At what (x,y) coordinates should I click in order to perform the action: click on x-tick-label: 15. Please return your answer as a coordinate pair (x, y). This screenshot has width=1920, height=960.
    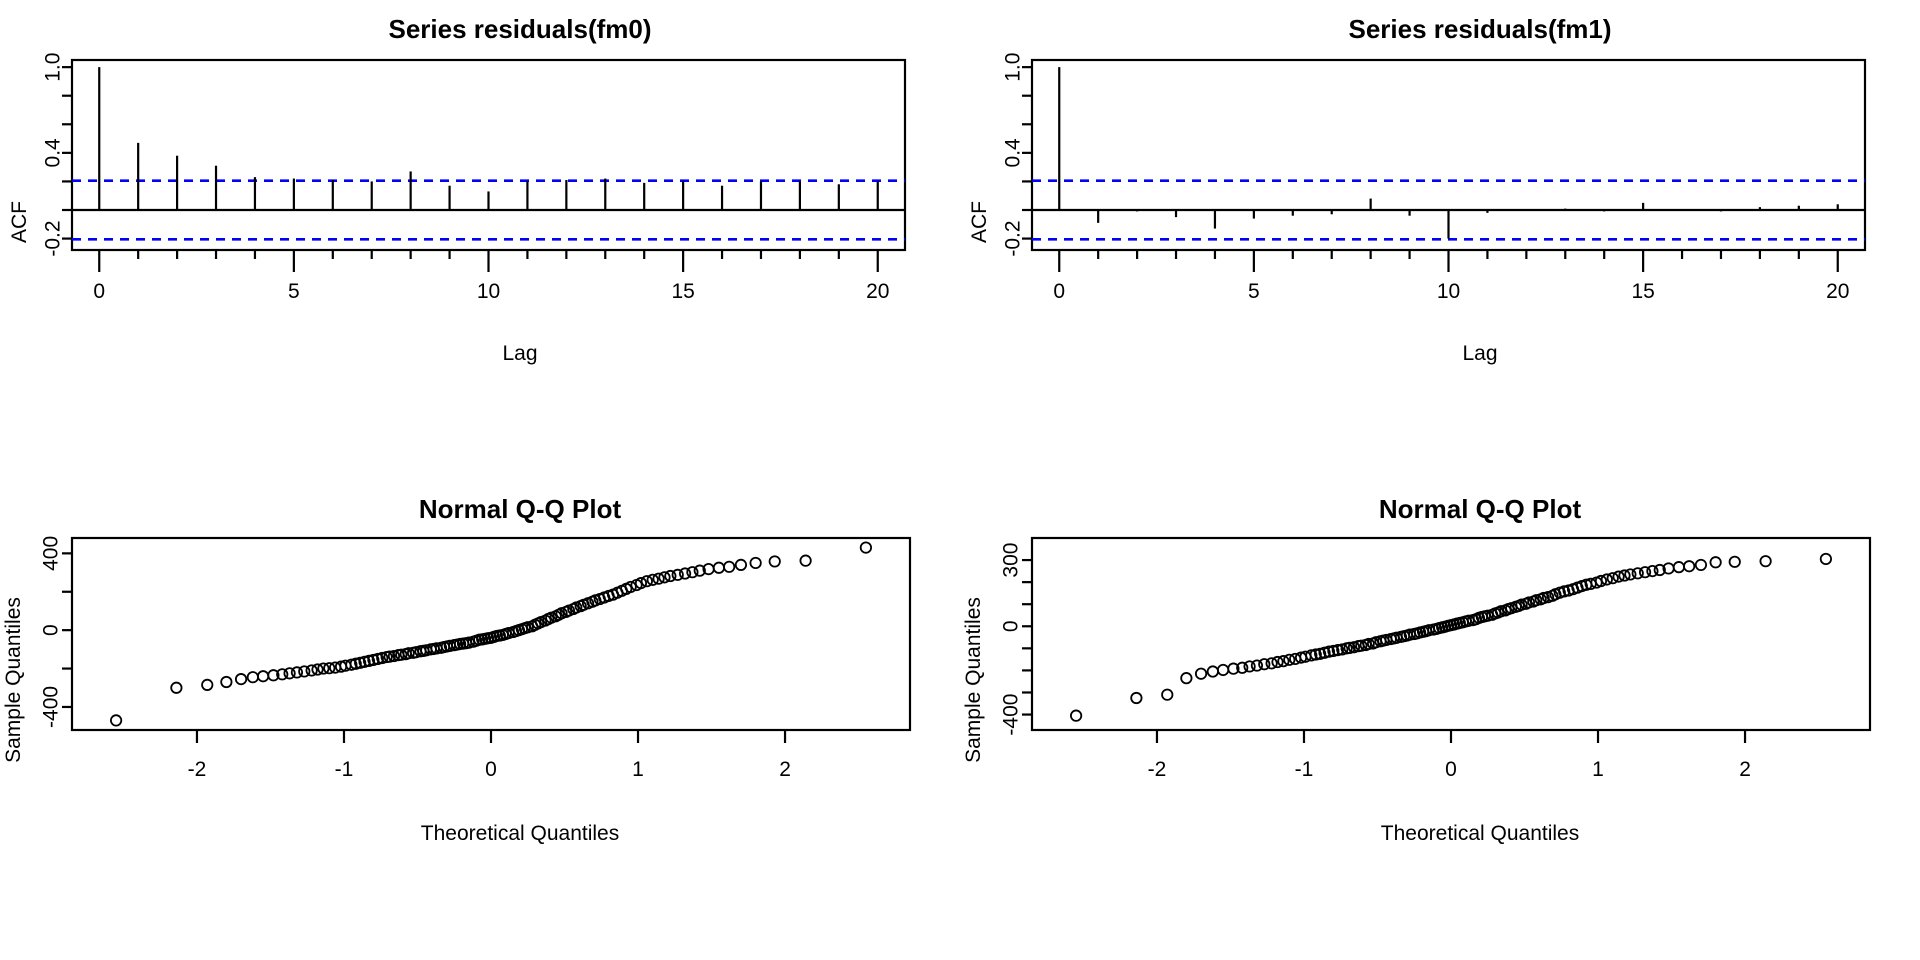
    Looking at the image, I should click on (682, 291).